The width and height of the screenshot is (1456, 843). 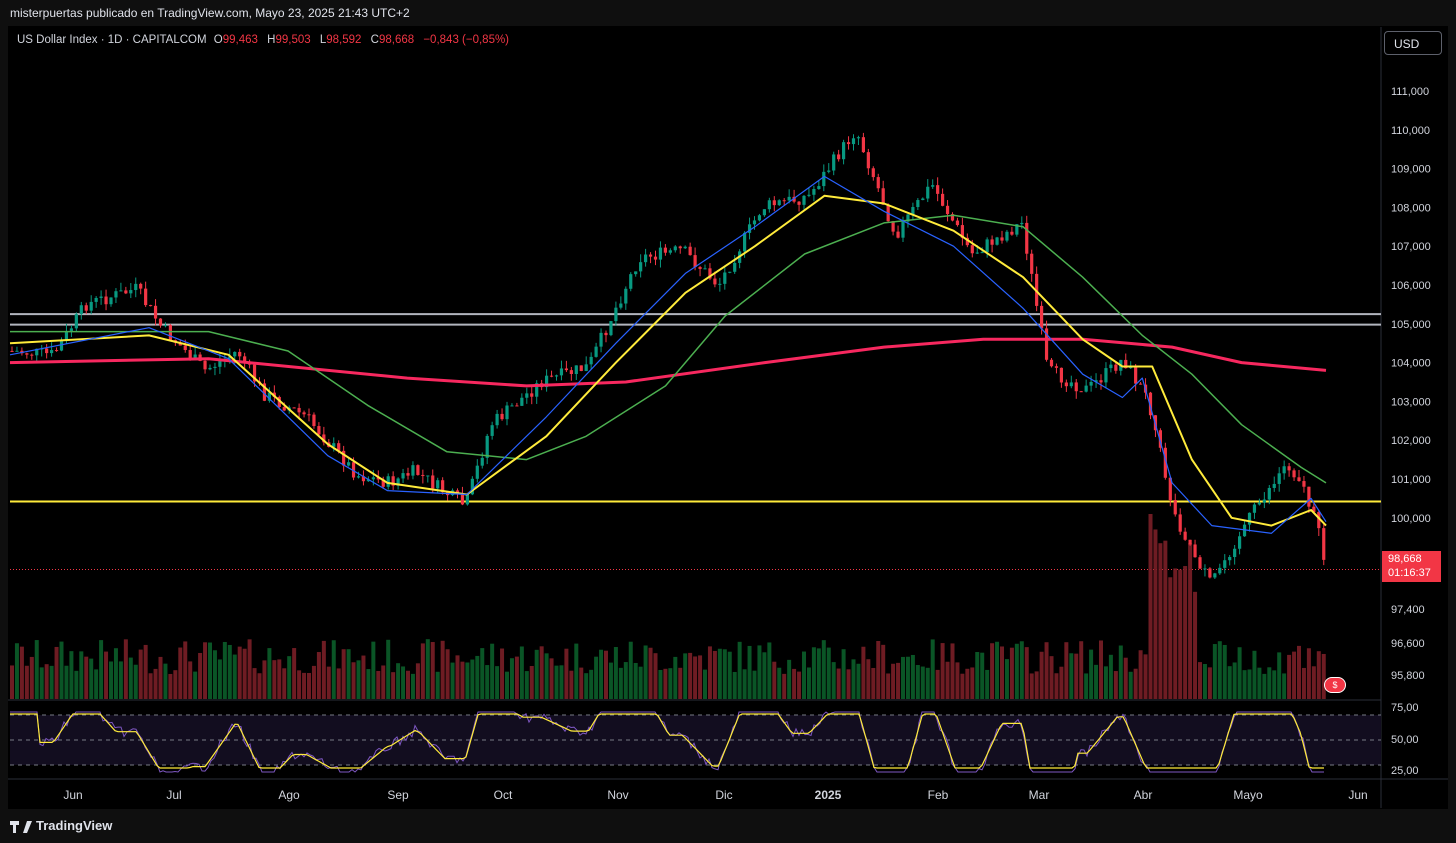 What do you see at coordinates (1410, 131) in the screenshot?
I see `price-axis-tick: 110,000` at bounding box center [1410, 131].